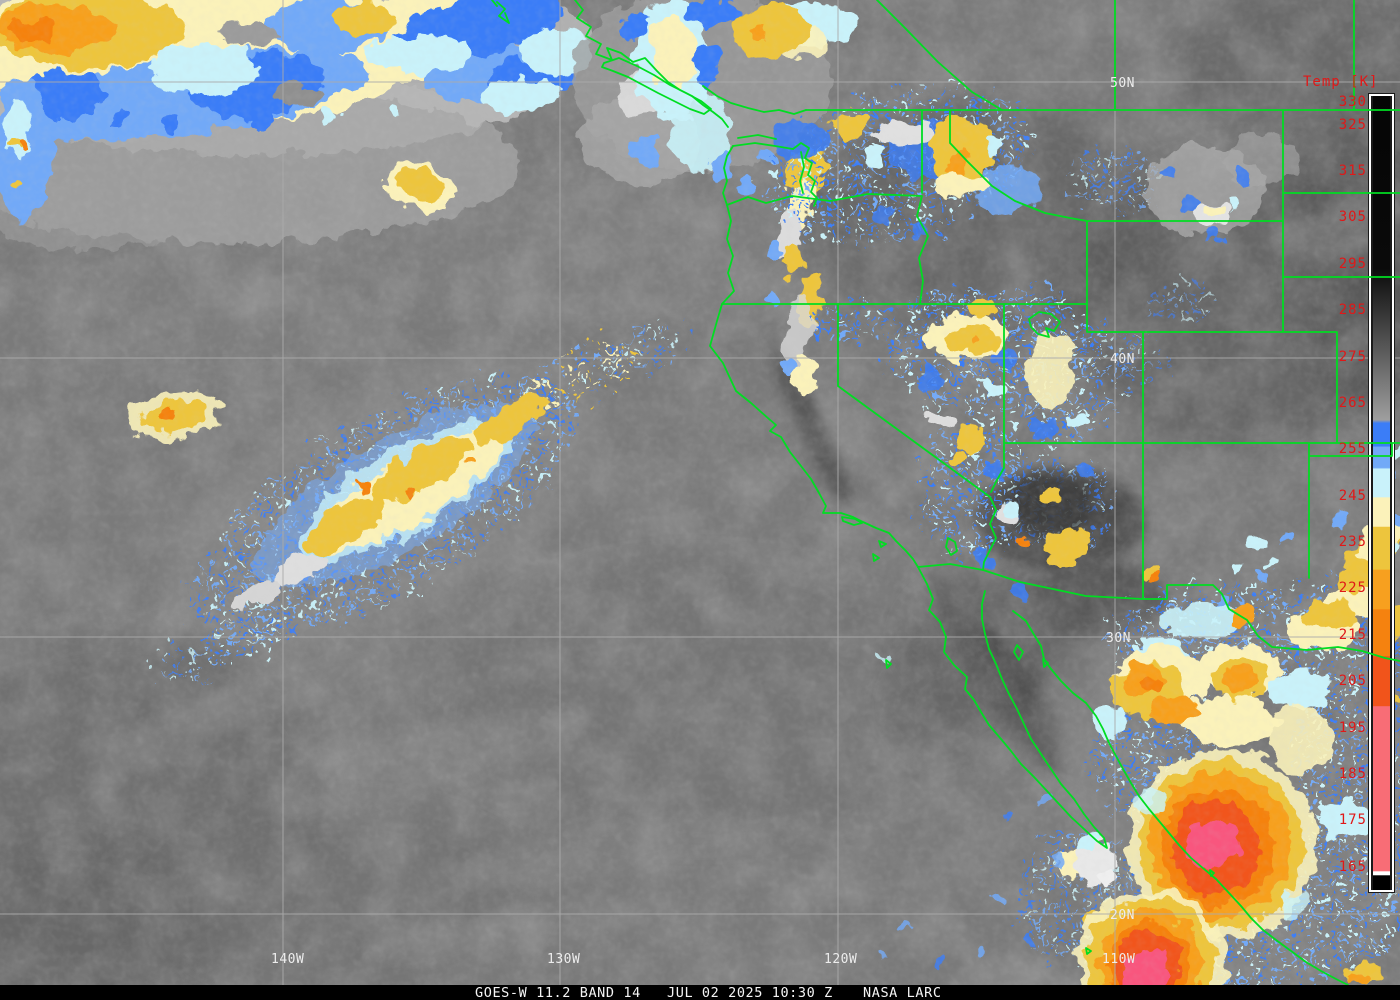 This screenshot has width=1400, height=1000. What do you see at coordinates (1353, 217) in the screenshot?
I see `colorbar-tick-305: 305` at bounding box center [1353, 217].